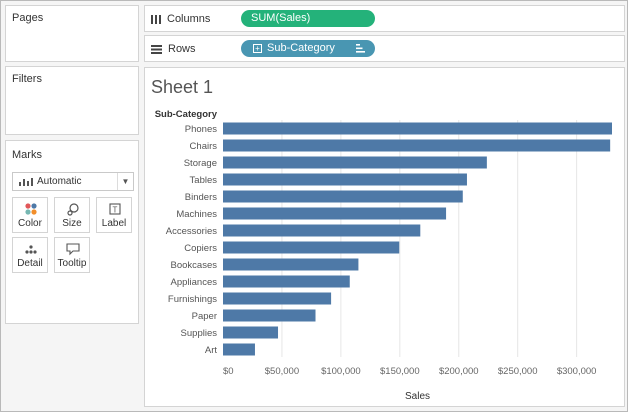 Image resolution: width=628 pixels, height=412 pixels. Describe the element at coordinates (459, 371) in the screenshot. I see `x-tick-label: $200,000` at that location.